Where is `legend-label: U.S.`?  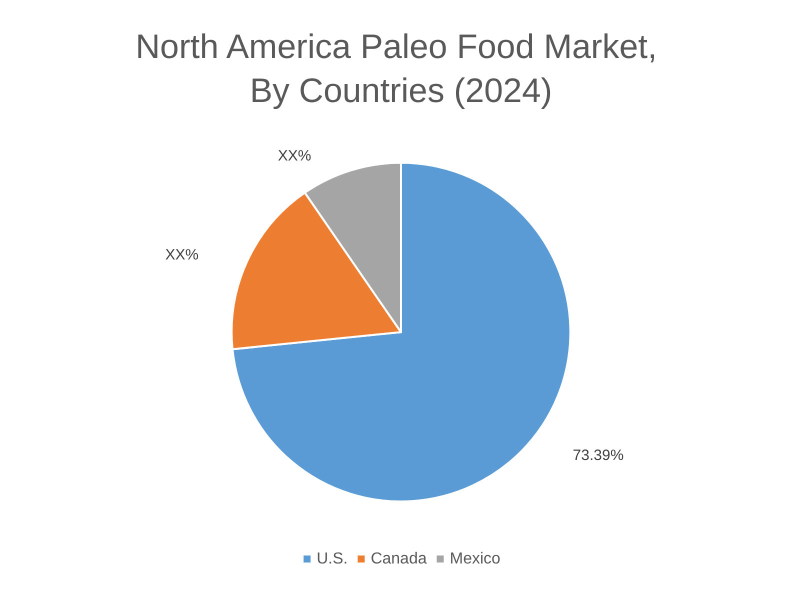 legend-label: U.S. is located at coordinates (332, 559).